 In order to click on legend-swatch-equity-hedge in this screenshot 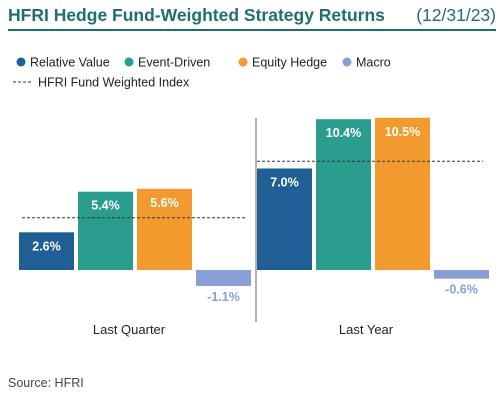, I will do `click(243, 62)`.